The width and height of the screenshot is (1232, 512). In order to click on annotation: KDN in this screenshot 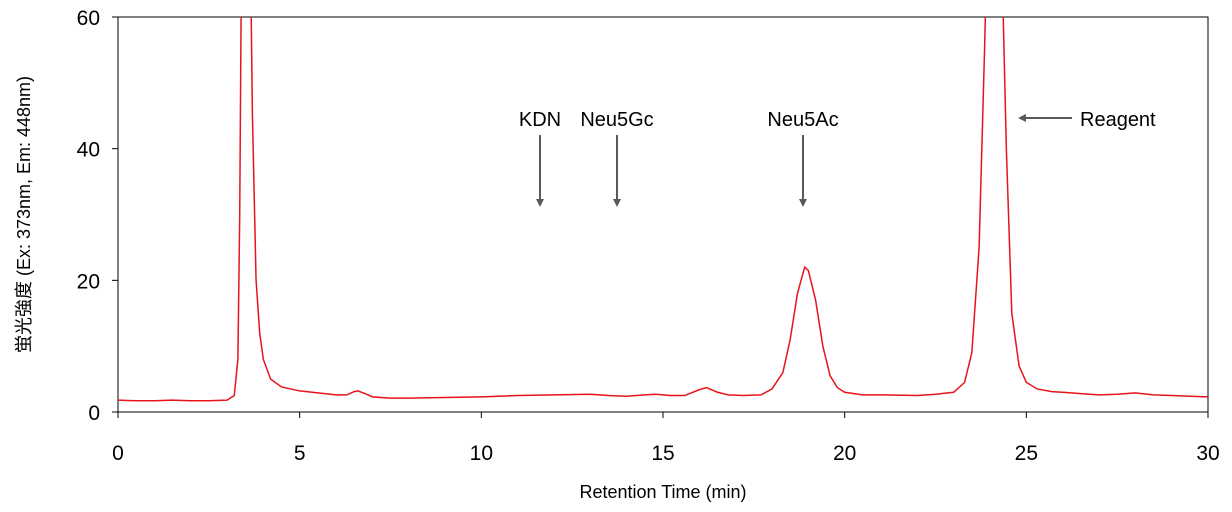, I will do `click(540, 120)`.